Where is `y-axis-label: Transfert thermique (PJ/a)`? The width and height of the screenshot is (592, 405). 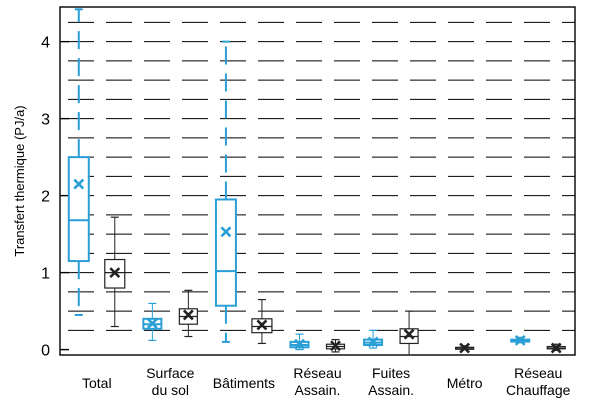
y-axis-label: Transfert thermique (PJ/a) is located at coordinates (19, 180).